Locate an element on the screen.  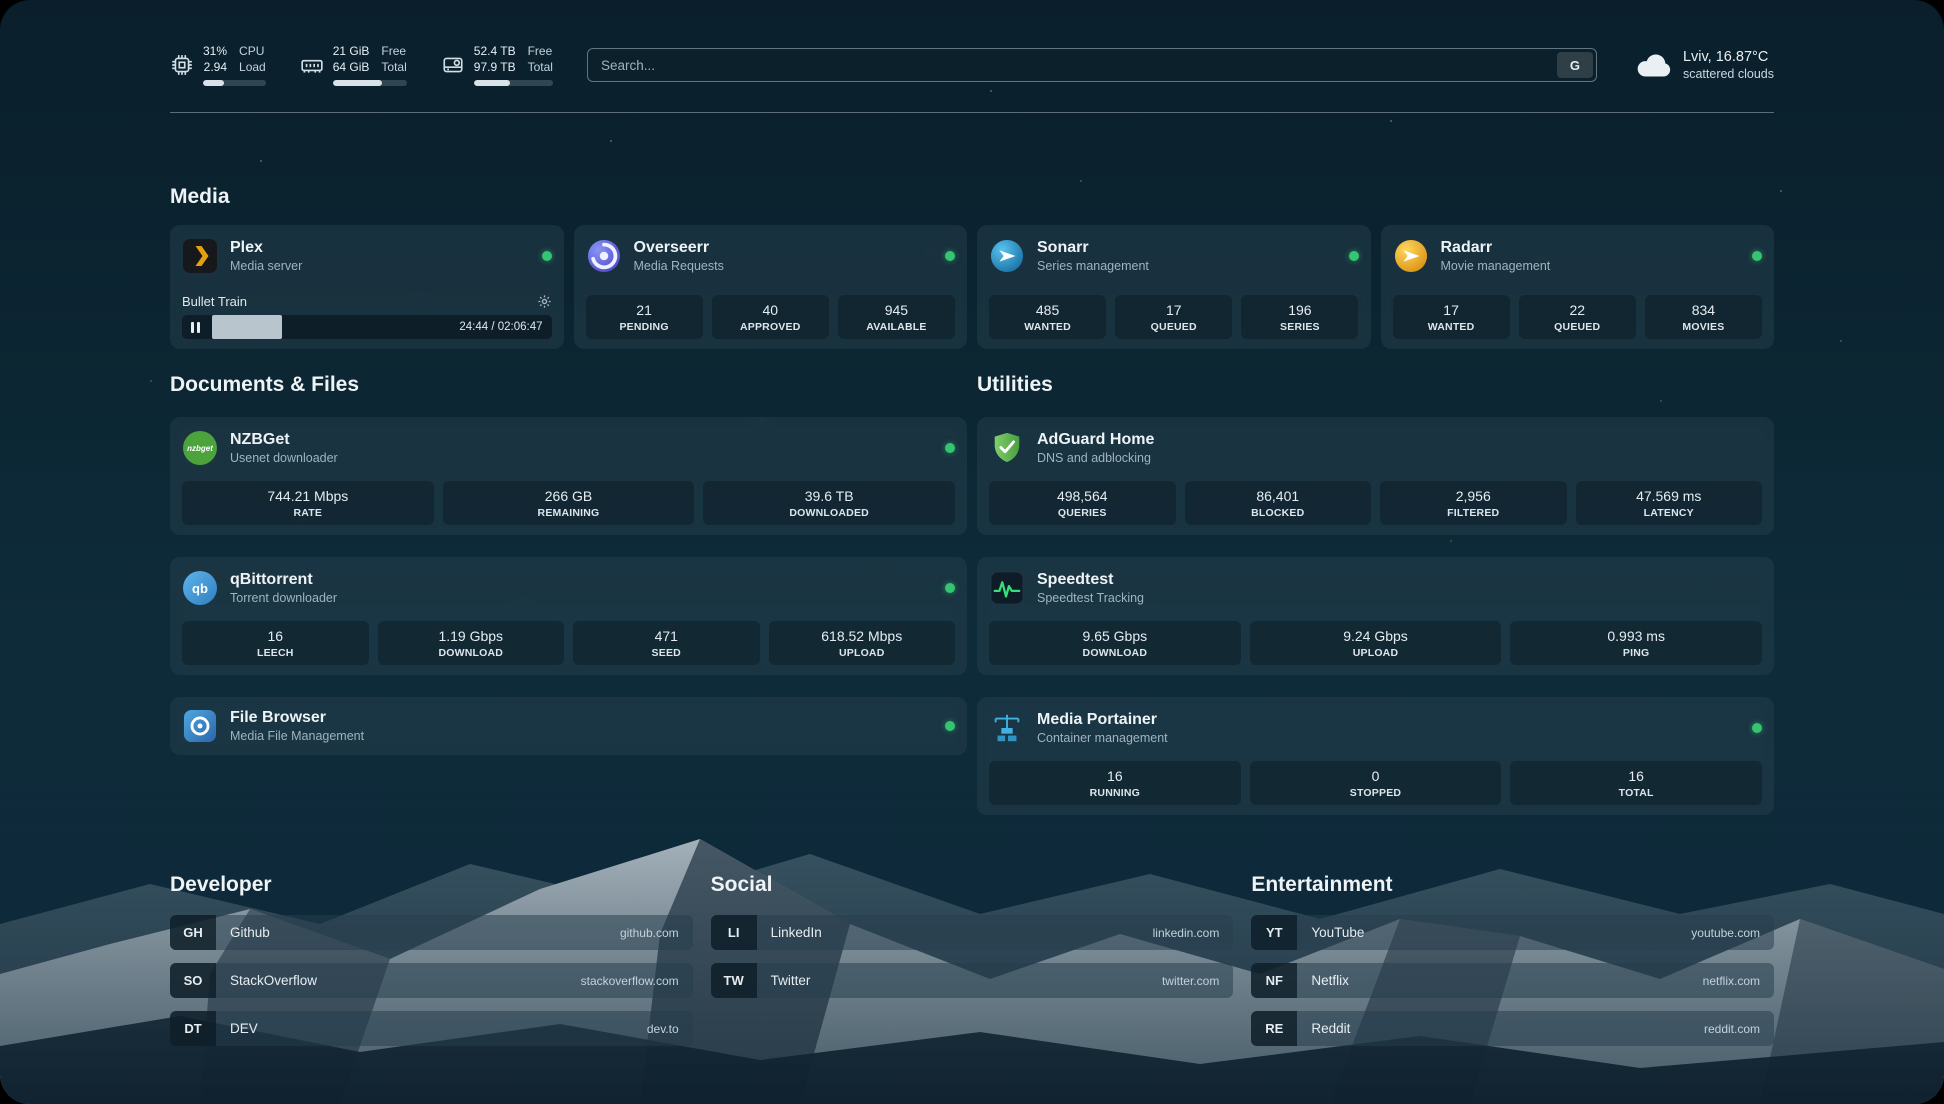
cpu-usage-value: 31% is located at coordinates (215, 51).